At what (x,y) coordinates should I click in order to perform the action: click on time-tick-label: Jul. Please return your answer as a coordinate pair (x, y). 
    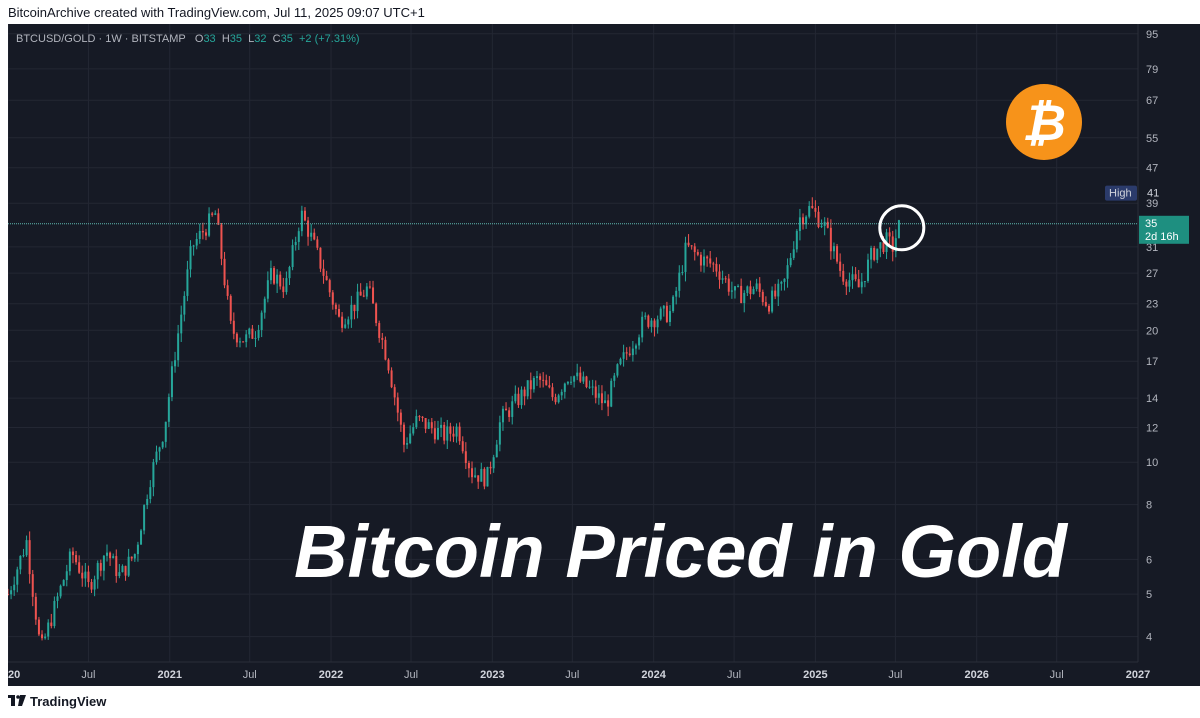
    Looking at the image, I should click on (734, 675).